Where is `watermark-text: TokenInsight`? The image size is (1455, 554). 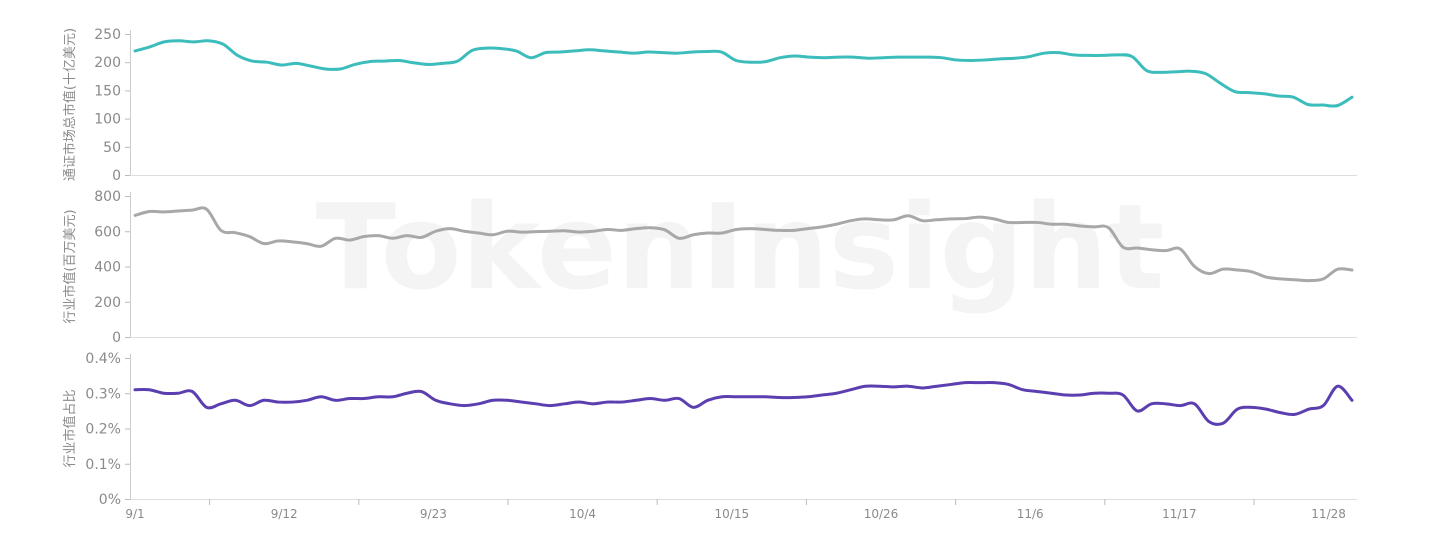 watermark-text: TokenInsight is located at coordinates (740, 247).